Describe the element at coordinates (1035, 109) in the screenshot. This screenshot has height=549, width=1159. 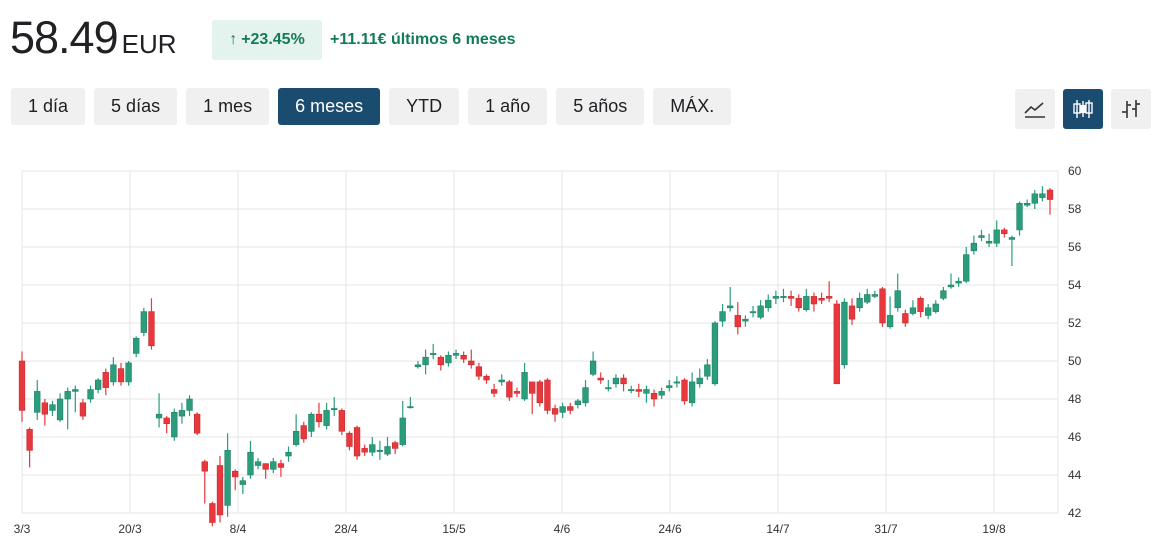
I see `line-chart-button` at that location.